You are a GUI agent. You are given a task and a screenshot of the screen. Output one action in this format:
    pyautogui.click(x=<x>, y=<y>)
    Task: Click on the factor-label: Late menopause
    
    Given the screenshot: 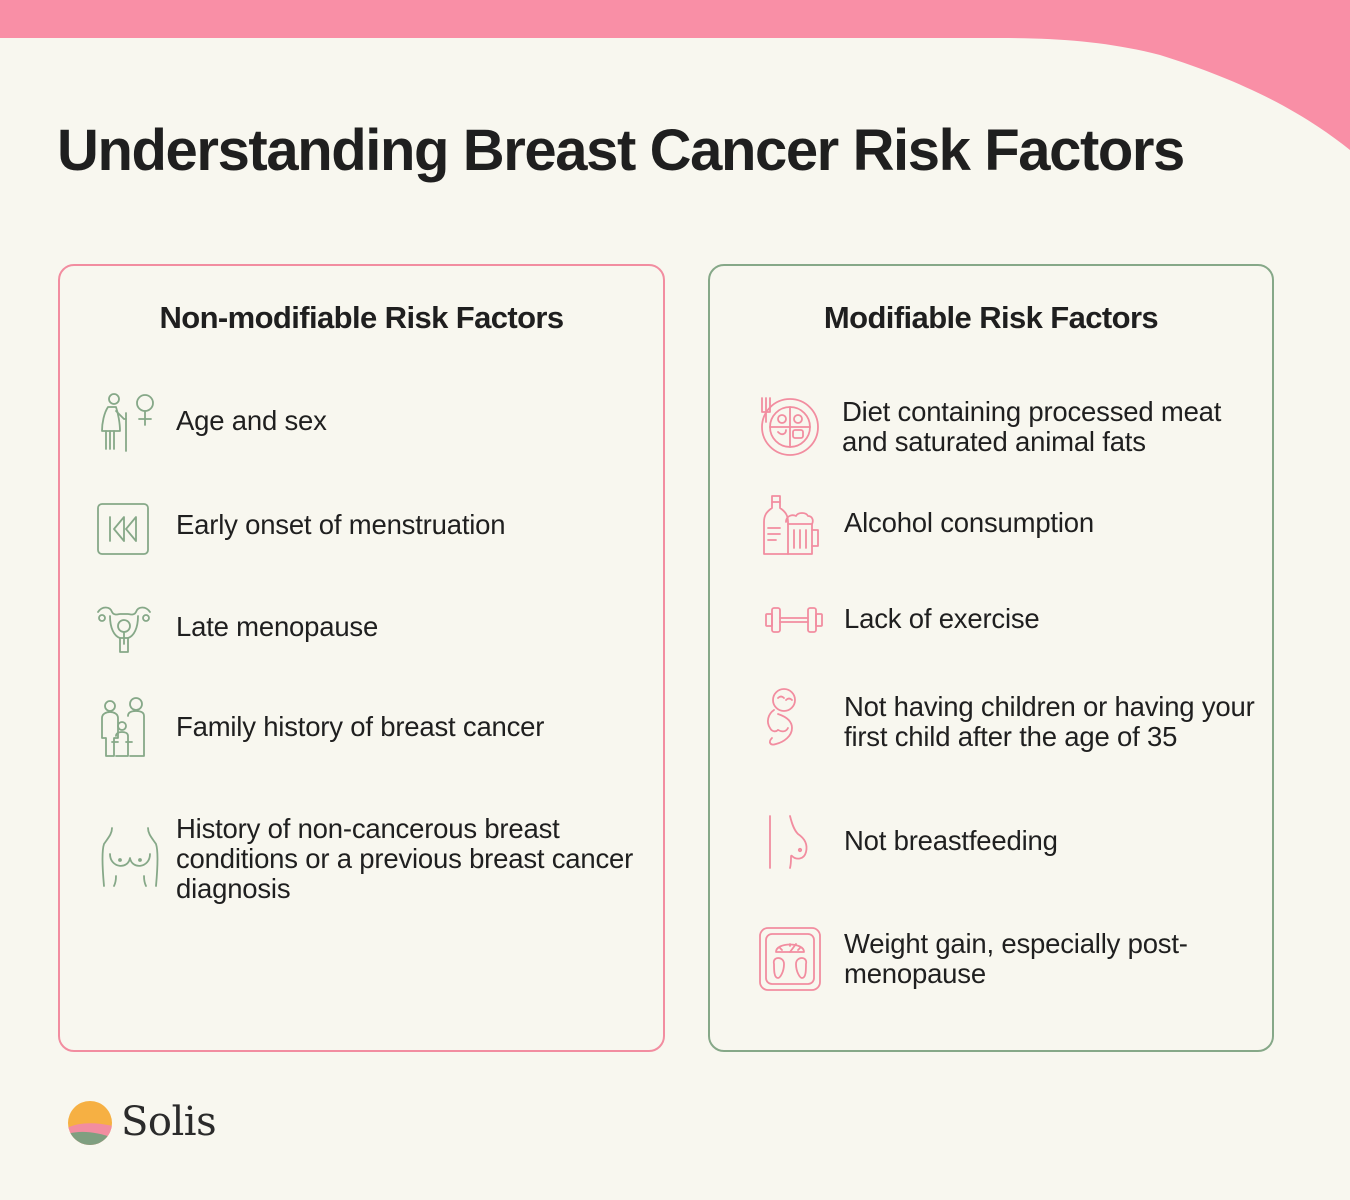 What is the action you would take?
    pyautogui.click(x=277, y=626)
    